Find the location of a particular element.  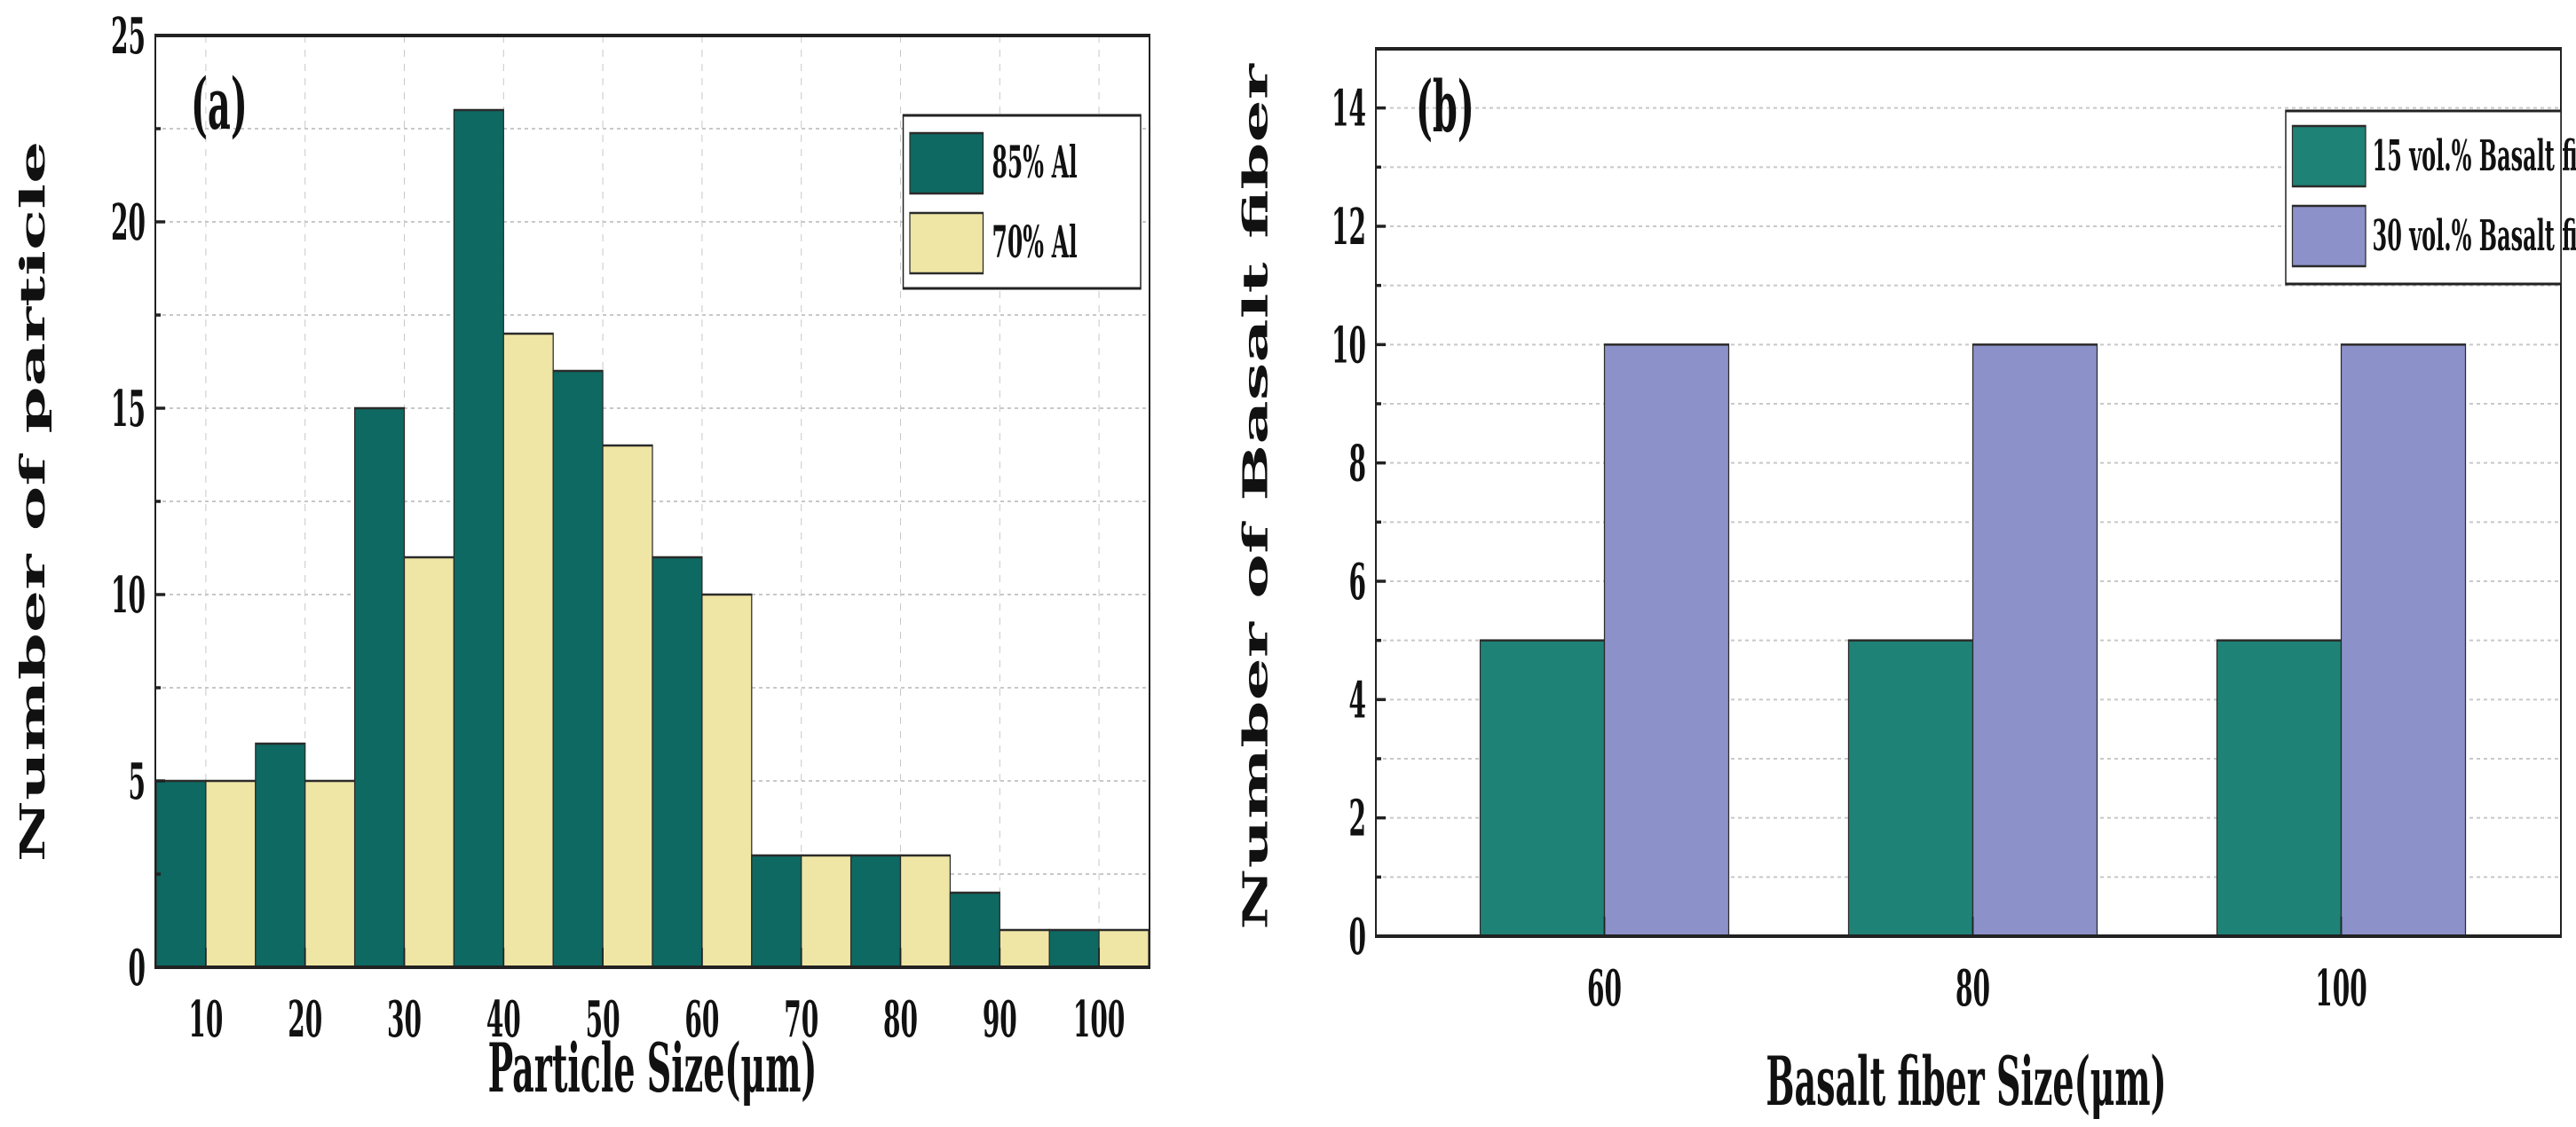

legend-label-30-vol: 30 vol.% Basalt fiber is located at coordinates (2474, 234).